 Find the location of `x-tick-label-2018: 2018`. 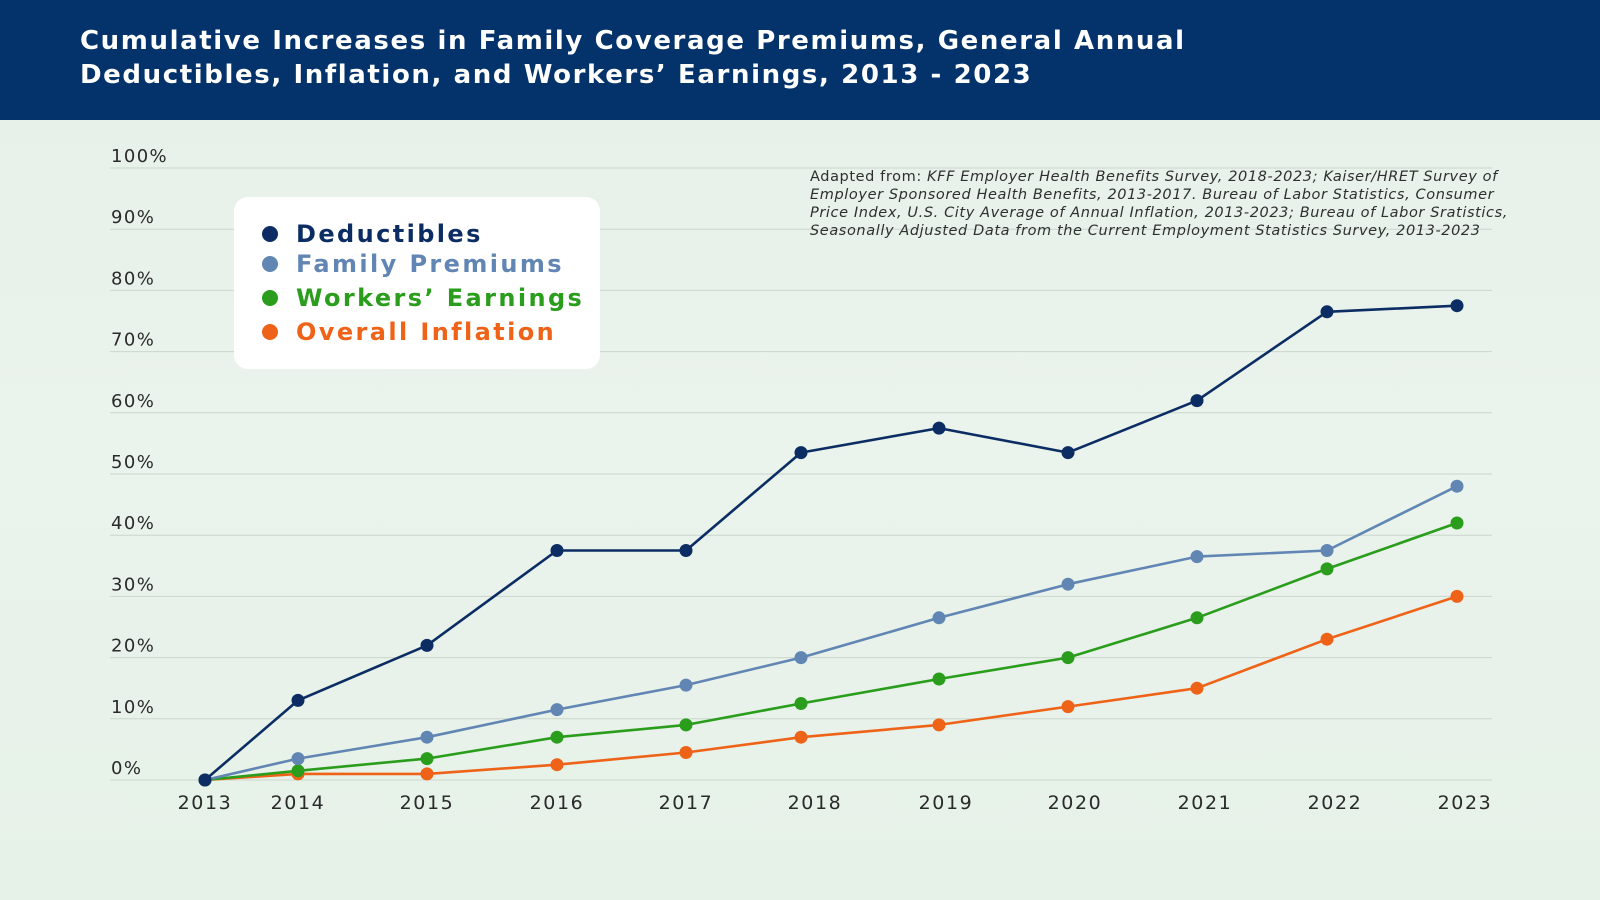

x-tick-label-2018: 2018 is located at coordinates (815, 803).